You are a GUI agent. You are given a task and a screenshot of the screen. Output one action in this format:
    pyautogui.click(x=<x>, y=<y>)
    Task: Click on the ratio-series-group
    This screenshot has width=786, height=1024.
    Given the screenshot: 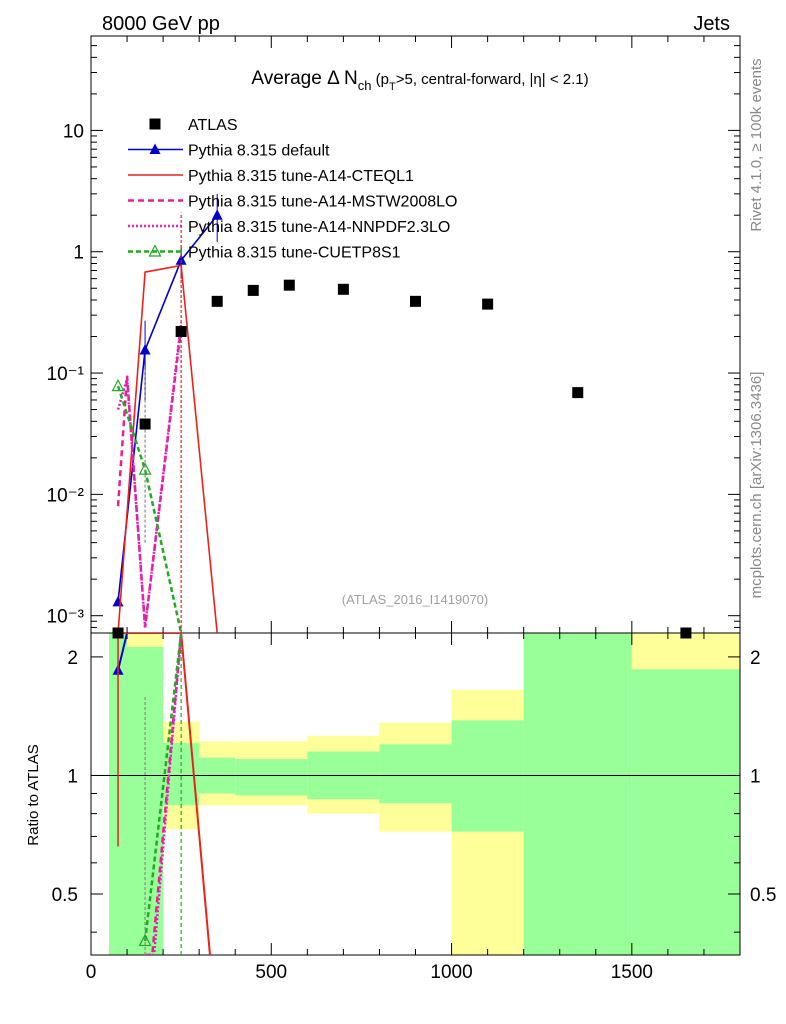 What is the action you would take?
    pyautogui.click(x=161, y=794)
    